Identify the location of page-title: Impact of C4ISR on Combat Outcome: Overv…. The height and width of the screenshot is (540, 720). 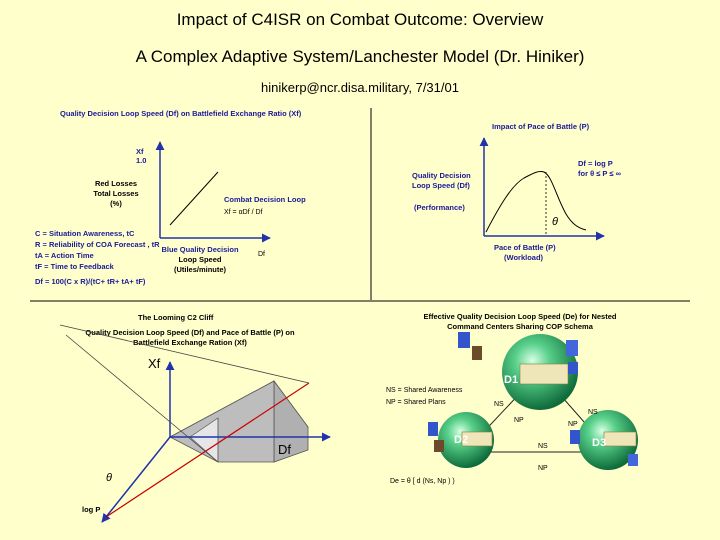
(360, 19).